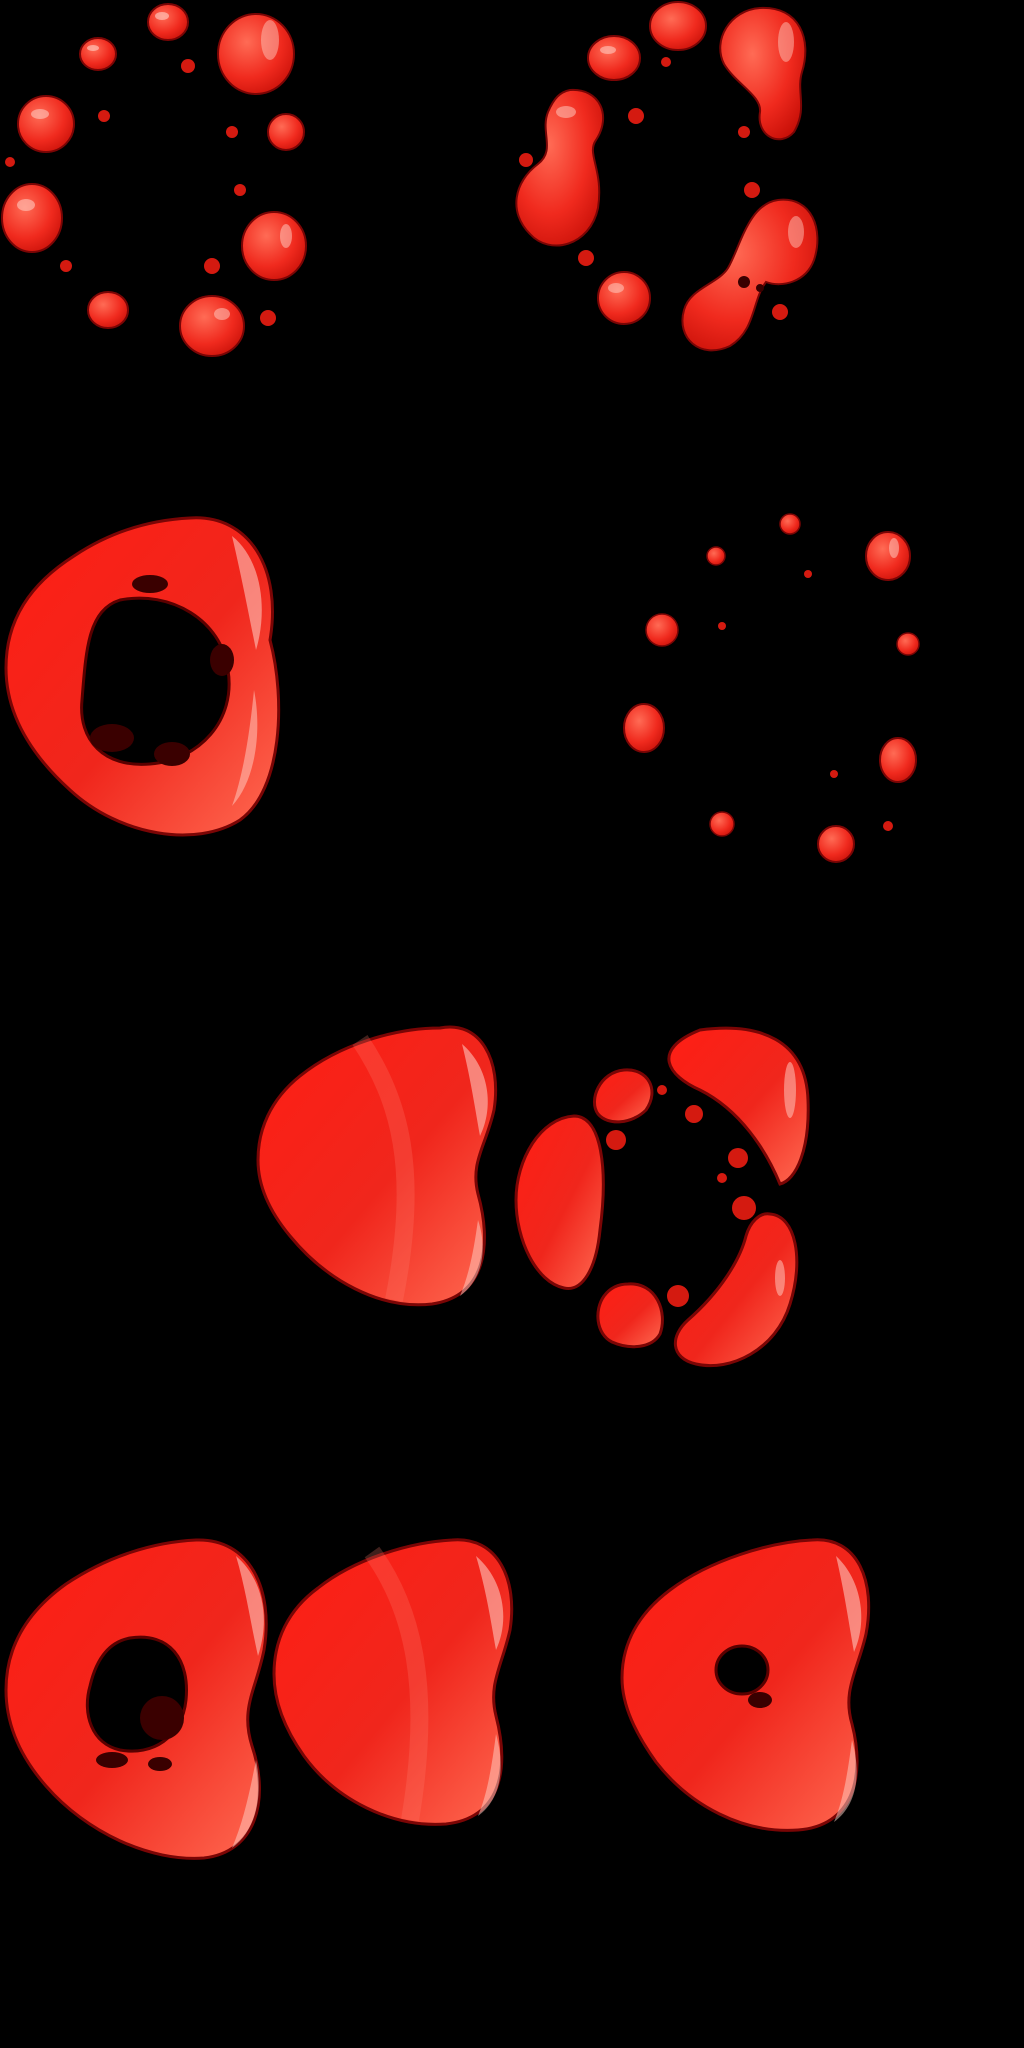 The image size is (1024, 2048). What do you see at coordinates (667, 176) in the screenshot?
I see `frame-2-merging-droplets` at bounding box center [667, 176].